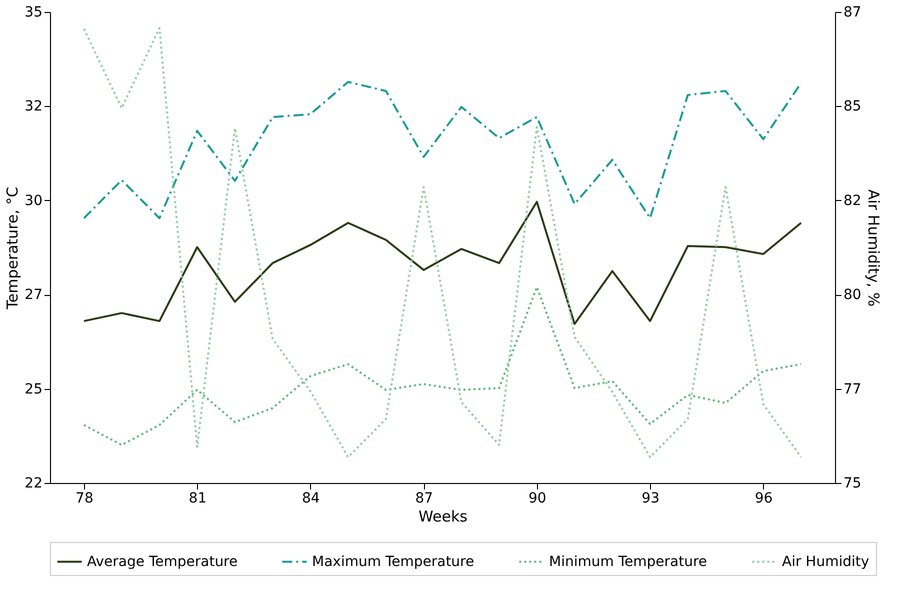  Describe the element at coordinates (853, 106) in the screenshot. I see `y2-tick-label: 85` at that location.